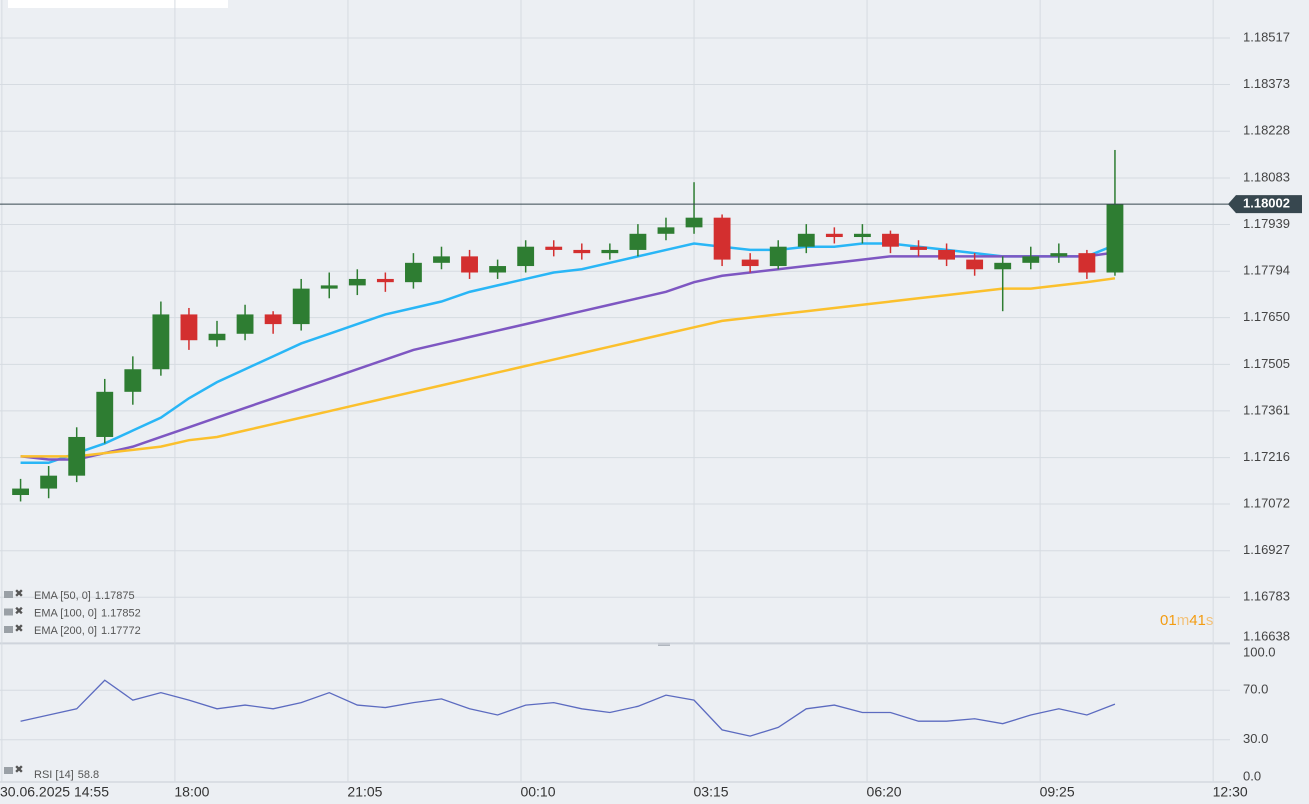 This screenshot has height=804, width=1309. Describe the element at coordinates (1266, 456) in the screenshot. I see `y-tick-label: 1.17216` at that location.